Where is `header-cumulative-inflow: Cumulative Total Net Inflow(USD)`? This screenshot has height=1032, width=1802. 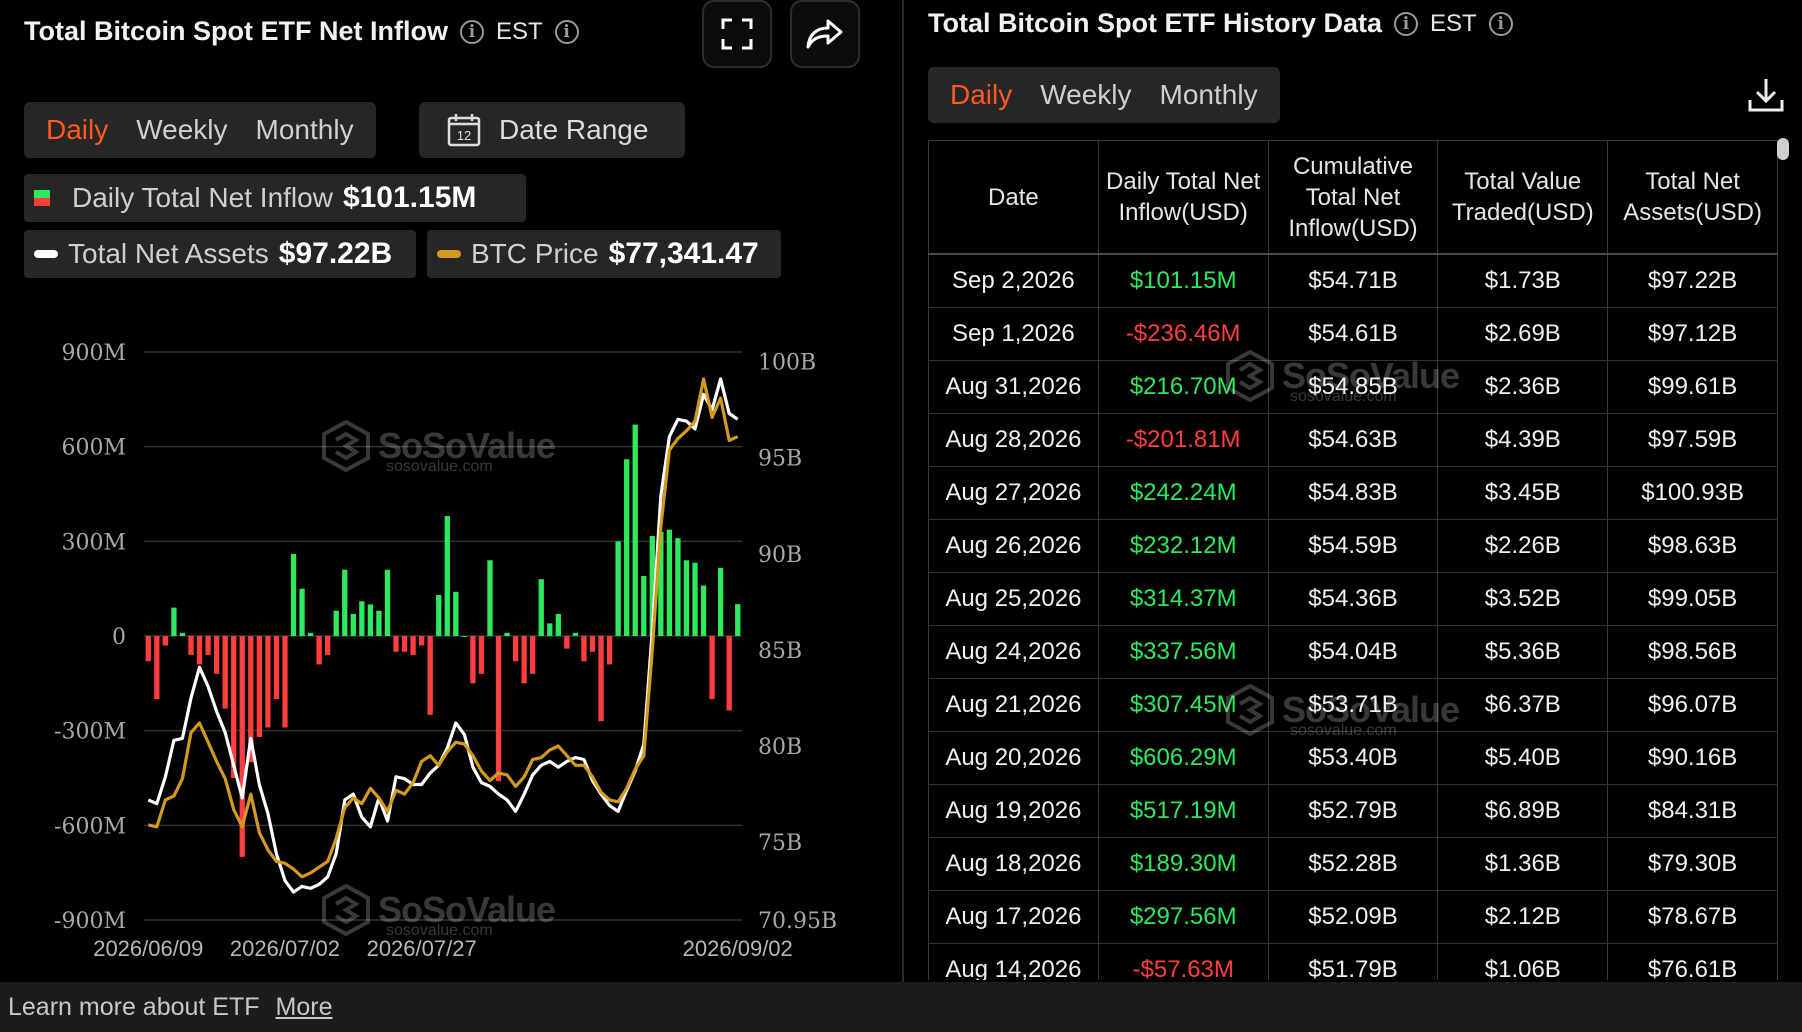
header-cumulative-inflow: Cumulative Total Net Inflow(USD) is located at coordinates (1353, 197).